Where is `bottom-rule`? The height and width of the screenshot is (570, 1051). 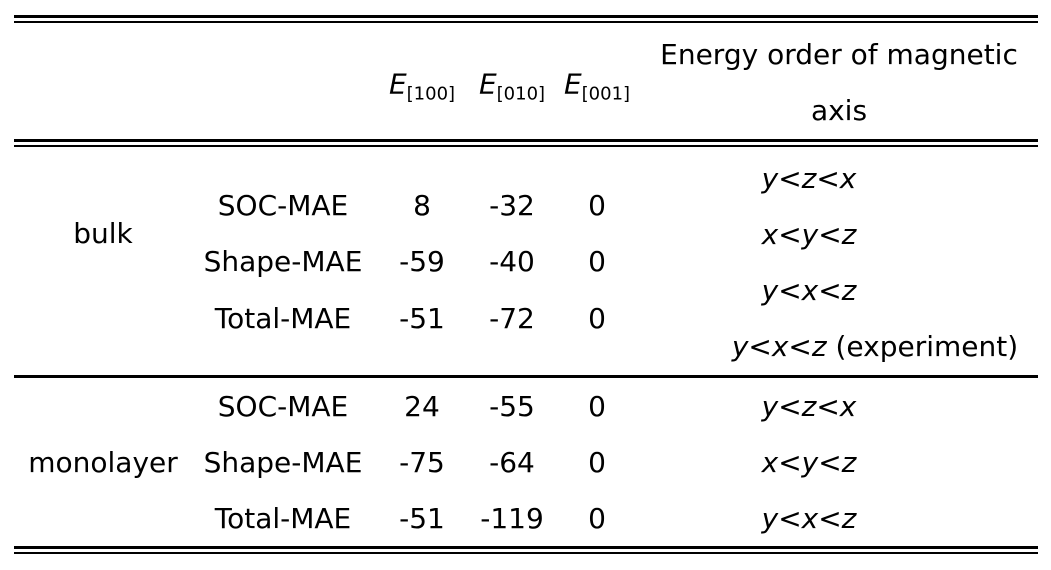 bottom-rule is located at coordinates (526, 547).